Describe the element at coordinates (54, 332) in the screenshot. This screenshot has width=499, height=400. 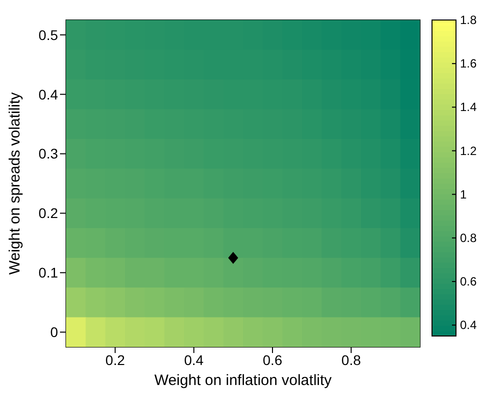
I see `y-tick-label: 0` at that location.